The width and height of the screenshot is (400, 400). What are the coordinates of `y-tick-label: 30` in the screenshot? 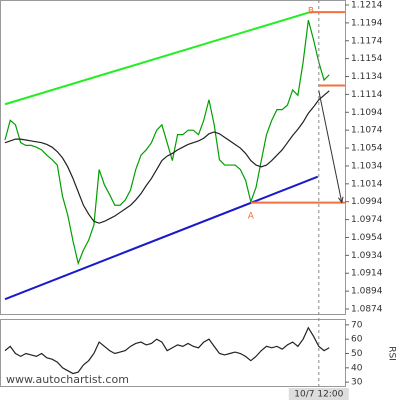 It's located at (357, 383).